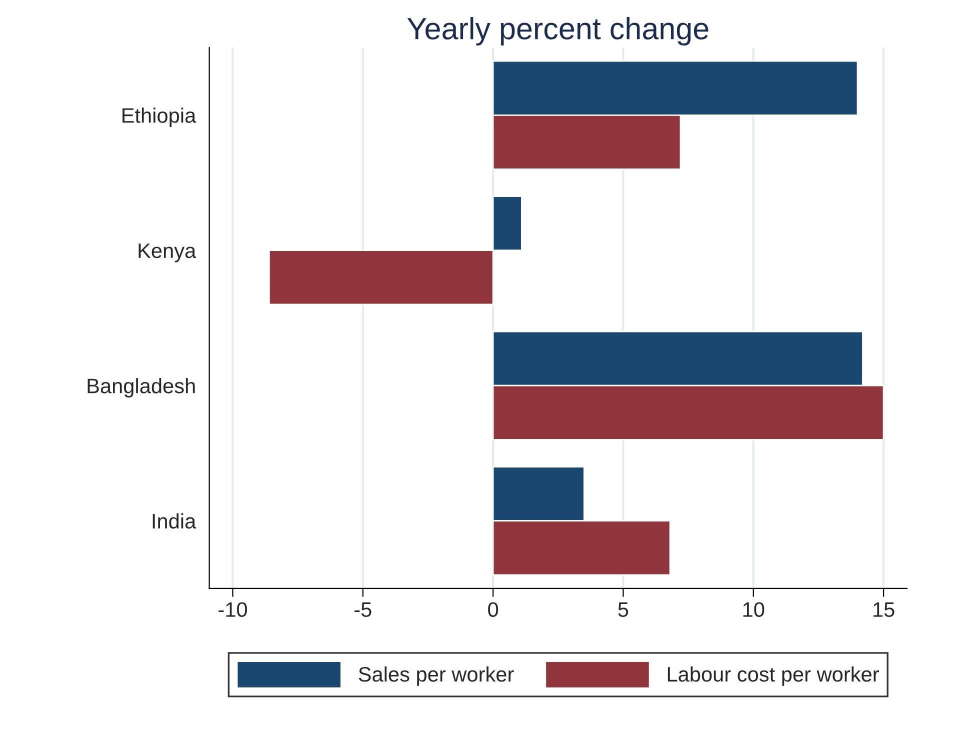 This screenshot has height=731, width=969. I want to click on y-tick-label: Bangladesh, so click(141, 388).